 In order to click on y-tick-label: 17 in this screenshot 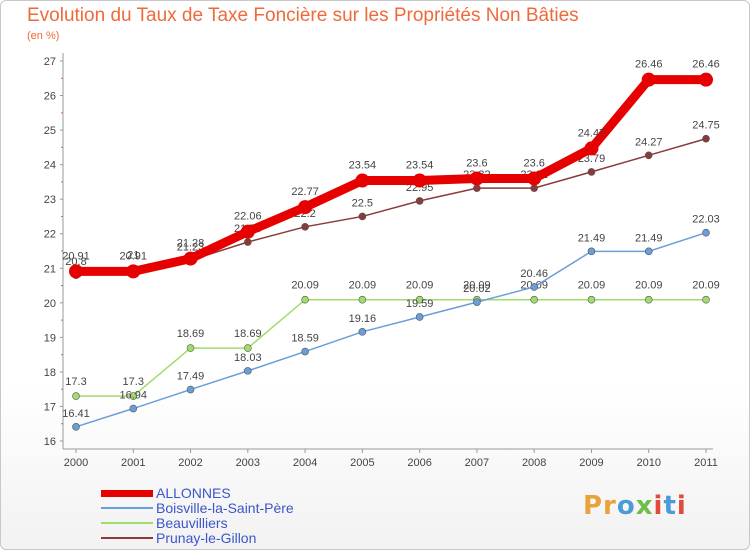, I will do `click(50, 407)`.